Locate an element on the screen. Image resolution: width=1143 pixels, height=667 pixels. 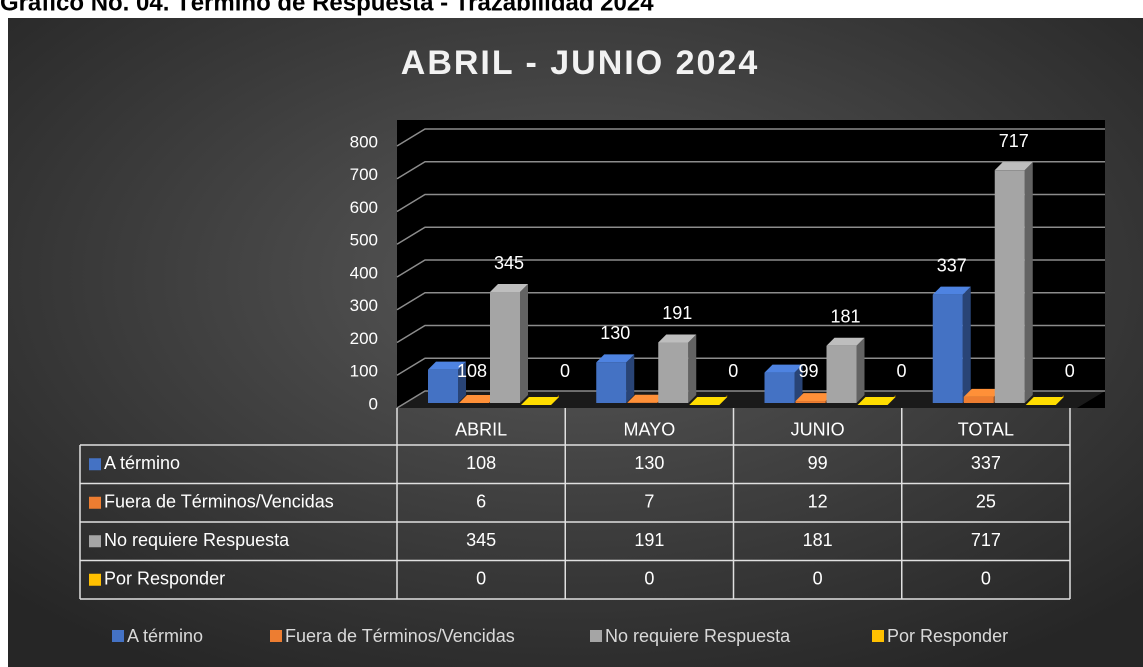
table-cell: 7 is located at coordinates (649, 502).